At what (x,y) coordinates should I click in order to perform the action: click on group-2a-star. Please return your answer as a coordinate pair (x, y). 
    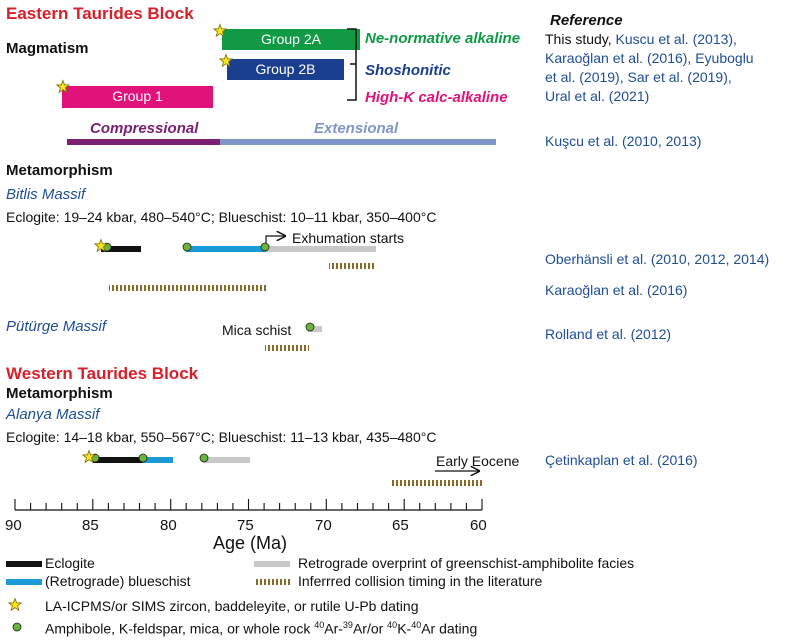
    Looking at the image, I should click on (220, 30).